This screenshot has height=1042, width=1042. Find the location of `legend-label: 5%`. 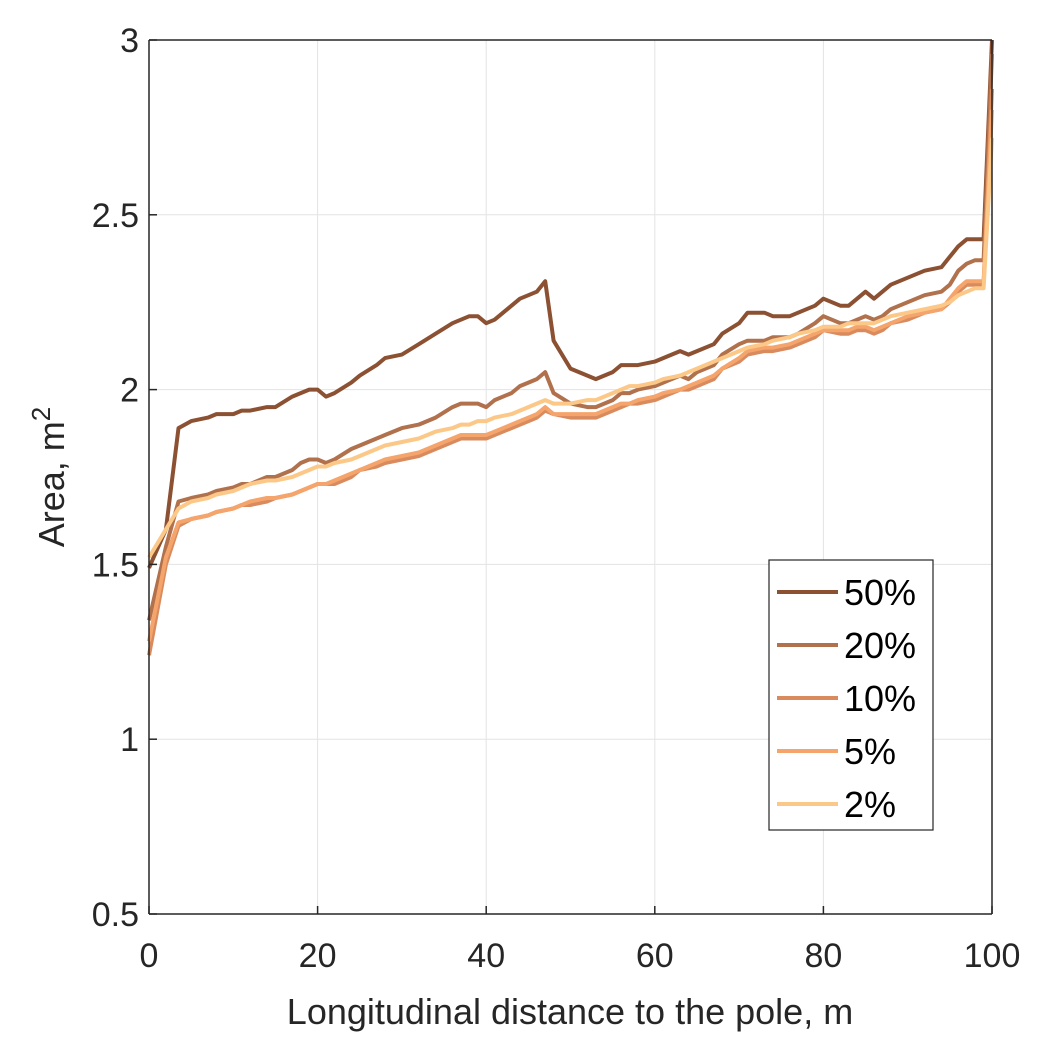

legend-label: 5% is located at coordinates (870, 751).